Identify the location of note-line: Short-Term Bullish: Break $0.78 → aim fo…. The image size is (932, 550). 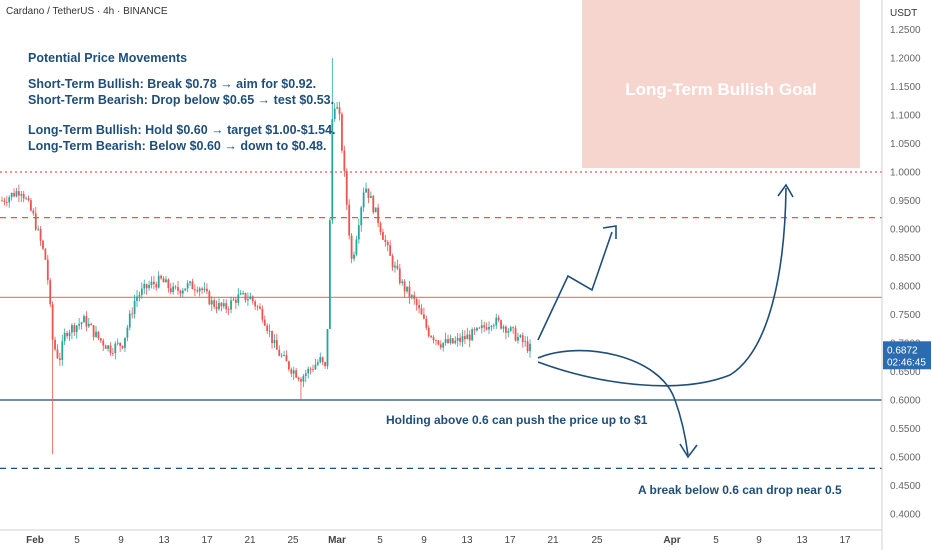
(172, 84).